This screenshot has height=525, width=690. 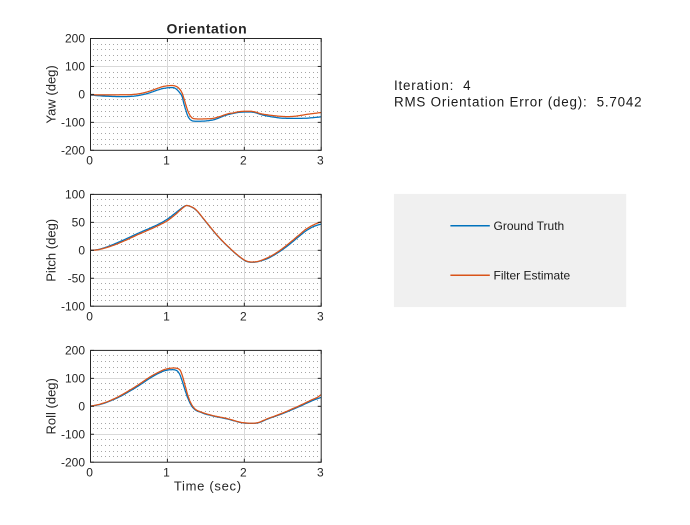 I want to click on svg-text: Orientation, so click(x=207, y=29).